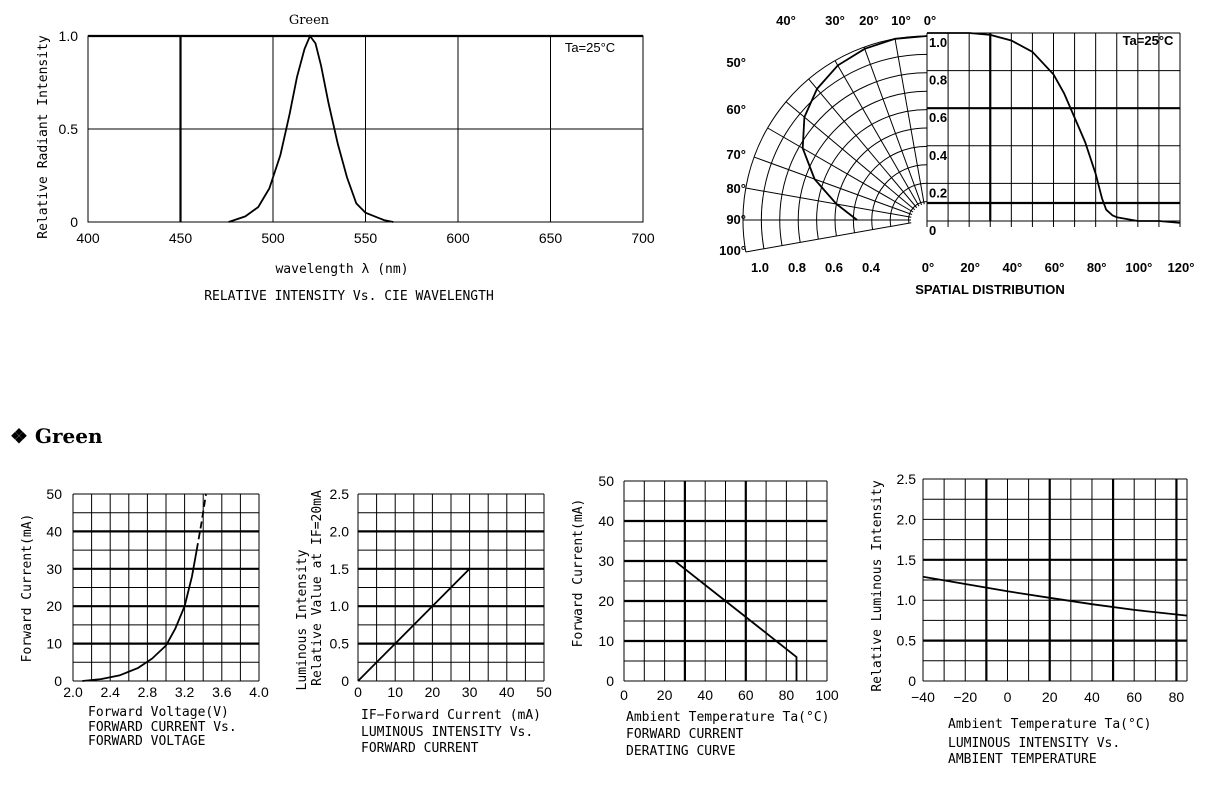 This screenshot has height=785, width=1216. Describe the element at coordinates (938, 192) in the screenshot. I see `inner-value-label: 0.2` at that location.